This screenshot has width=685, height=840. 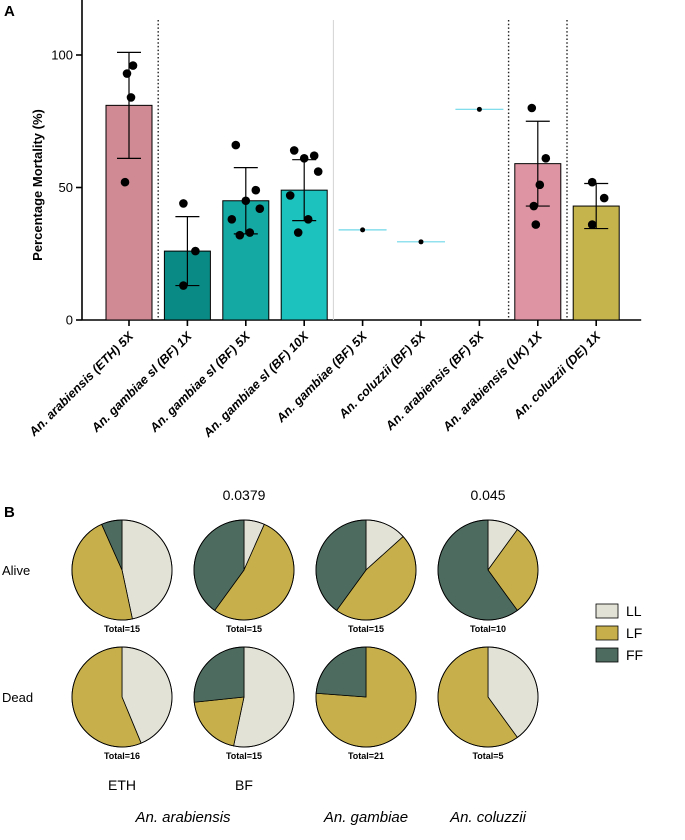 I want to click on x-tick-label: An. arabiensis (UK) 1X, so click(x=493, y=382).